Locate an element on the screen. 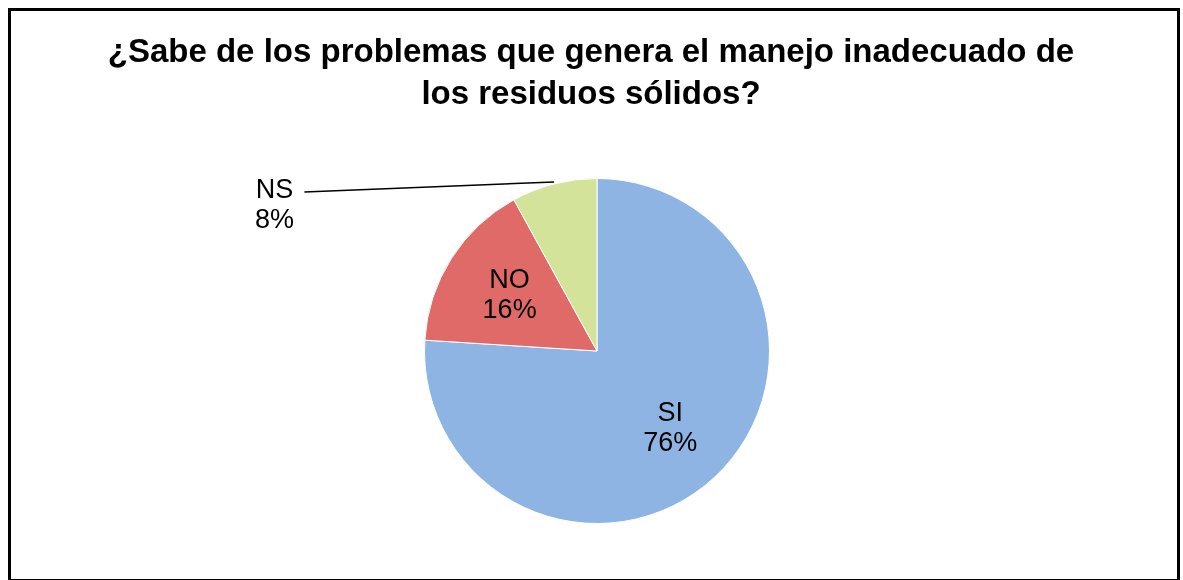 This screenshot has height=580, width=1183. data-label: 8% is located at coordinates (274, 219).